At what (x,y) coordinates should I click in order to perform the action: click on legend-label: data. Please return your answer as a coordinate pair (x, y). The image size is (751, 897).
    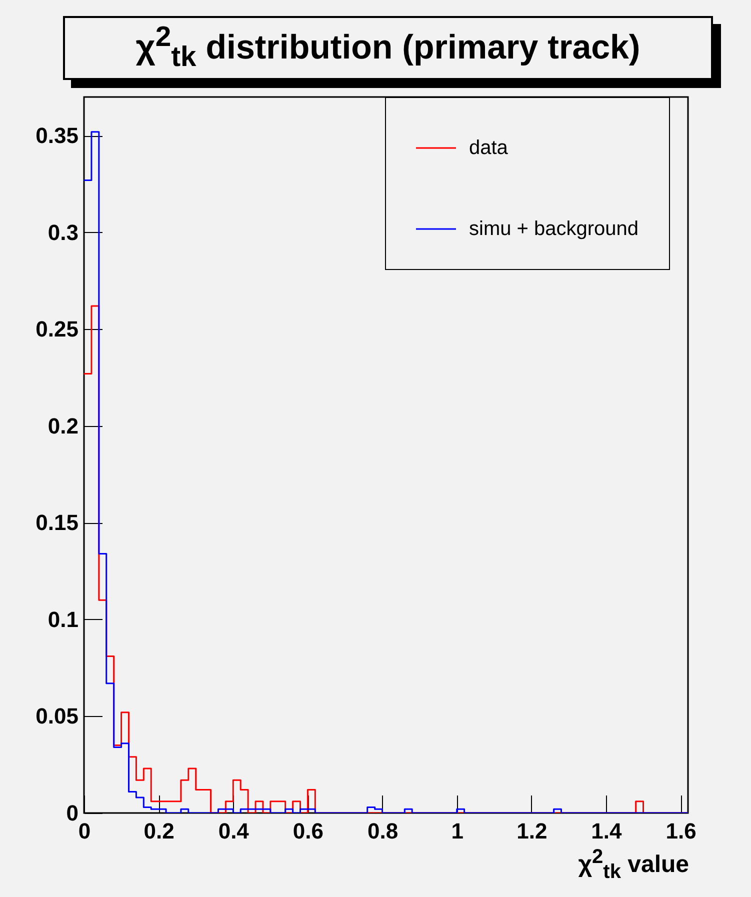
    Looking at the image, I should click on (489, 148).